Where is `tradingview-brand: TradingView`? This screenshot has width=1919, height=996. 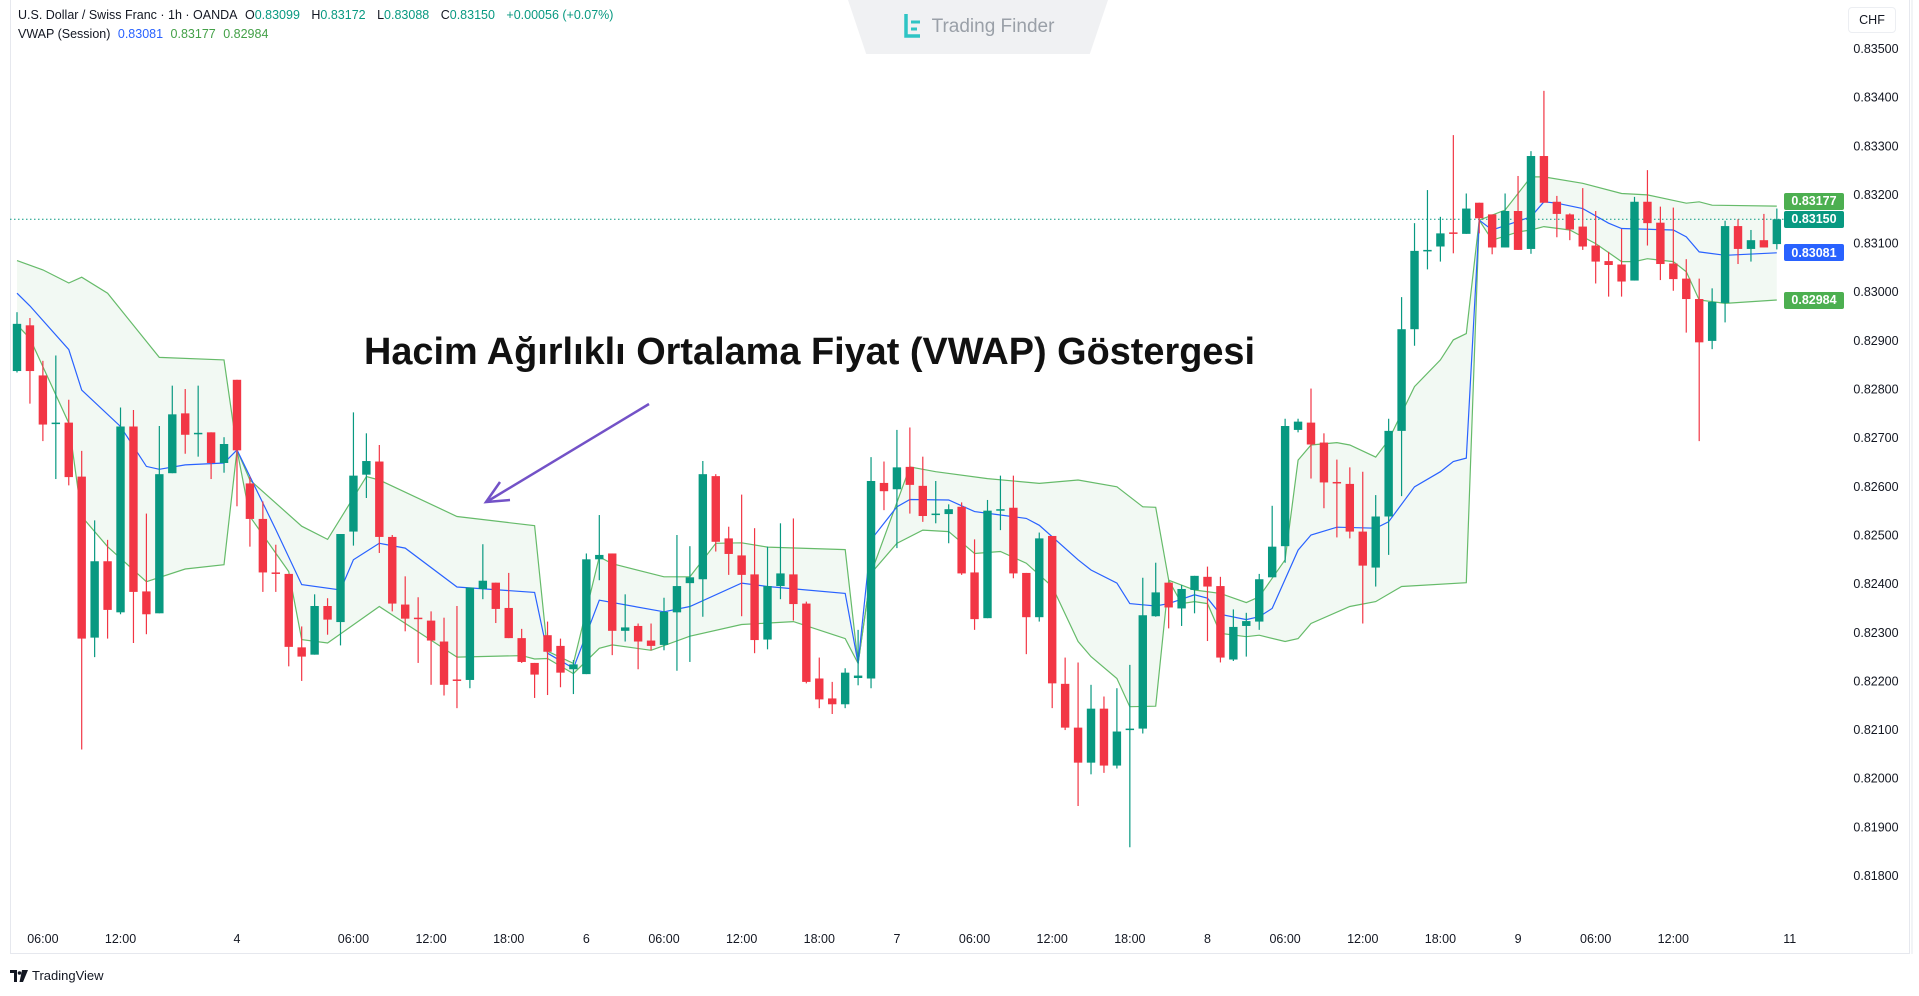
tradingview-brand: TradingView is located at coordinates (57, 975).